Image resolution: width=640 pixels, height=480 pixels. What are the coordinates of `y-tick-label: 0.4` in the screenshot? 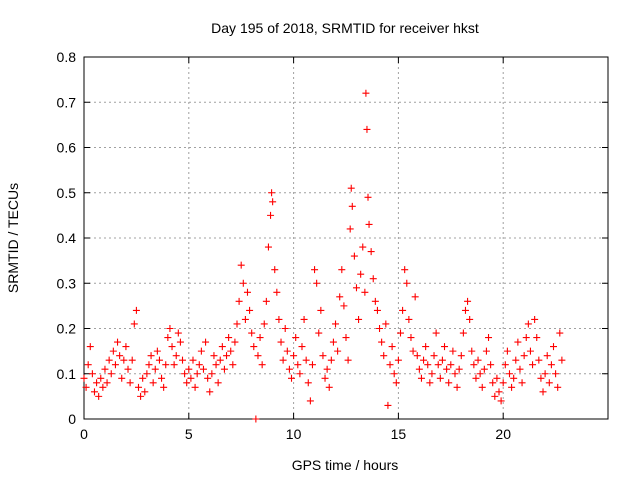 It's located at (67, 238).